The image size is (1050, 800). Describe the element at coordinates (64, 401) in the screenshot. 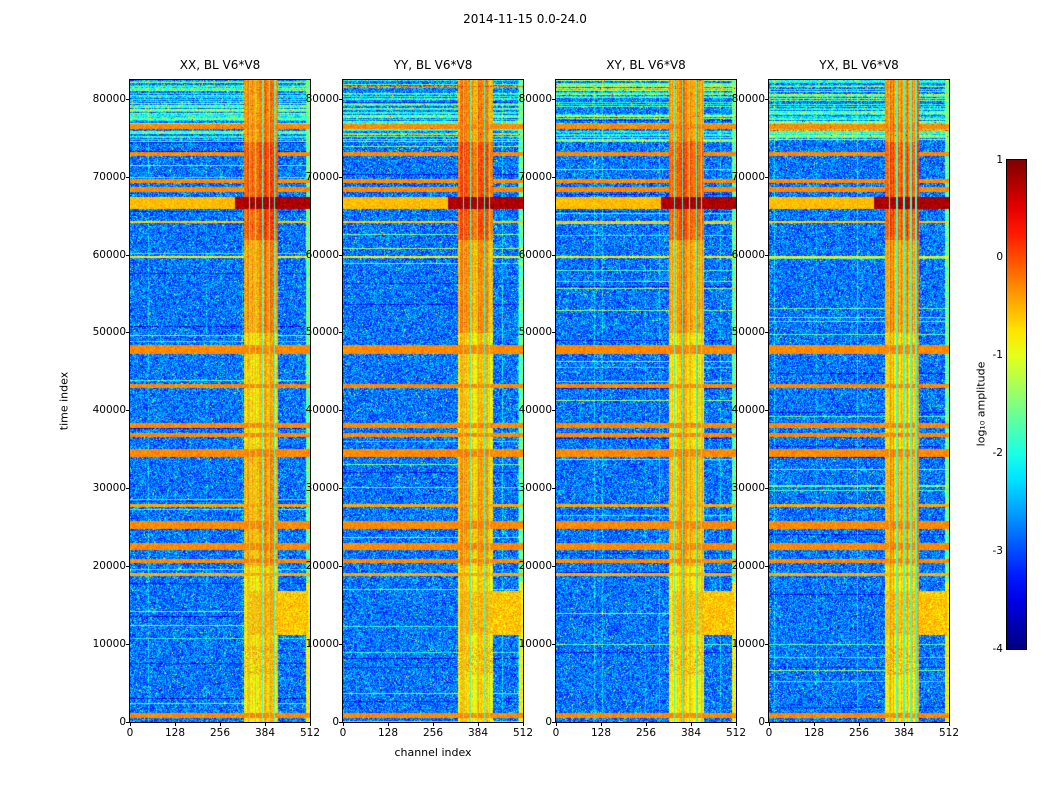

I see `y-axis-label: time index` at that location.